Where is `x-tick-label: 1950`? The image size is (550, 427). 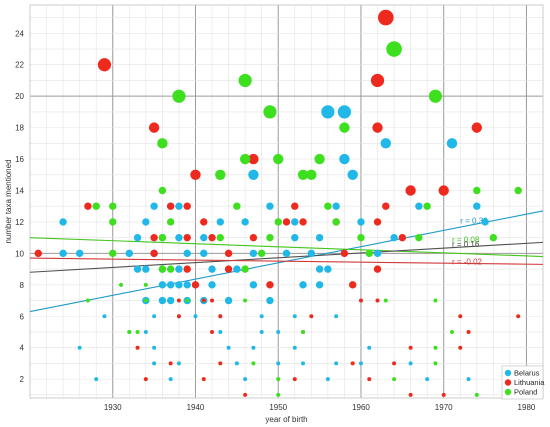
x-tick-label: 1950 is located at coordinates (278, 407).